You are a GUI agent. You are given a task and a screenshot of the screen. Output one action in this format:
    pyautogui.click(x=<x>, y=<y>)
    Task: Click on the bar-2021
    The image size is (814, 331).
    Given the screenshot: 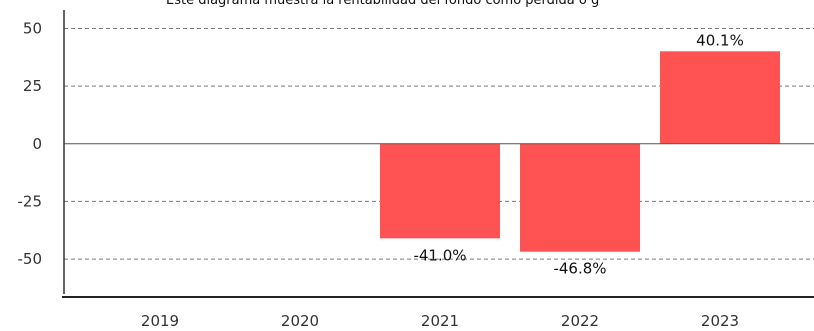 What is the action you would take?
    pyautogui.click(x=440, y=191)
    